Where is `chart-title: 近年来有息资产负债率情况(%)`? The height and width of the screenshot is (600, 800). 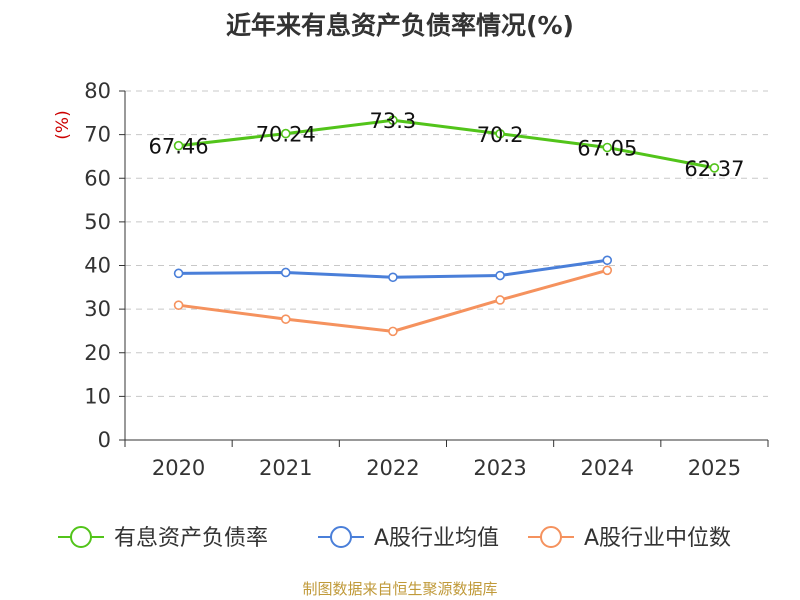 chart-title: 近年来有息资产负债率情况(%) is located at coordinates (400, 25).